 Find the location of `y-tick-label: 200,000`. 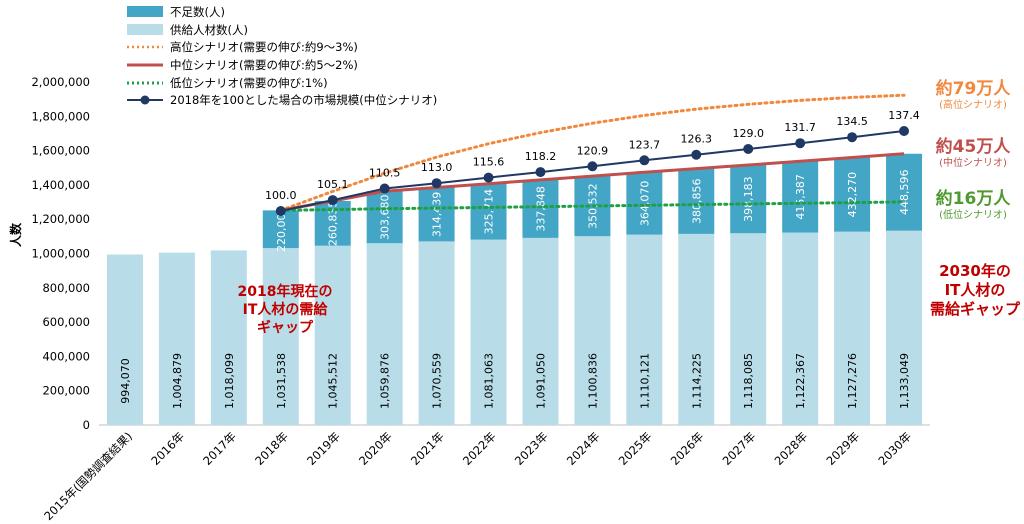

y-tick-label: 200,000 is located at coordinates (66, 391).